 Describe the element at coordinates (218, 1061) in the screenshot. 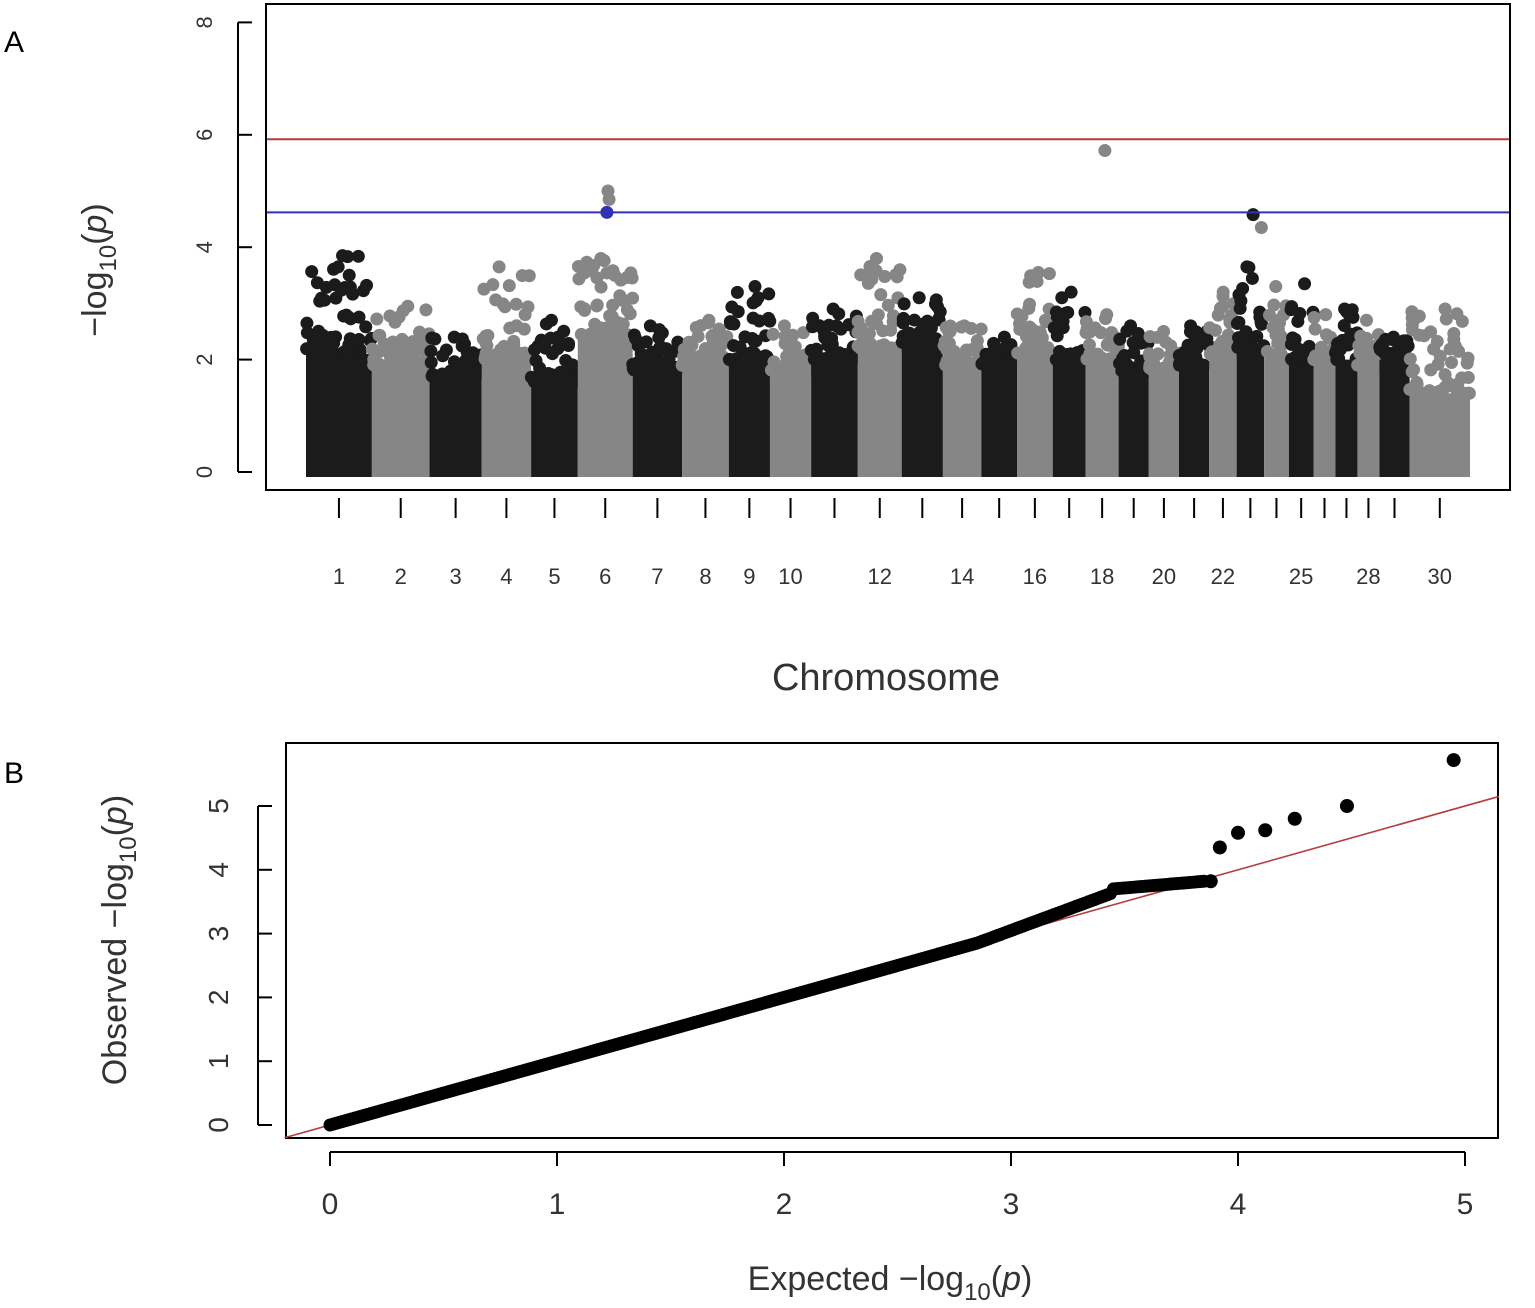

I see `qq-y-tick-label: 1` at that location.